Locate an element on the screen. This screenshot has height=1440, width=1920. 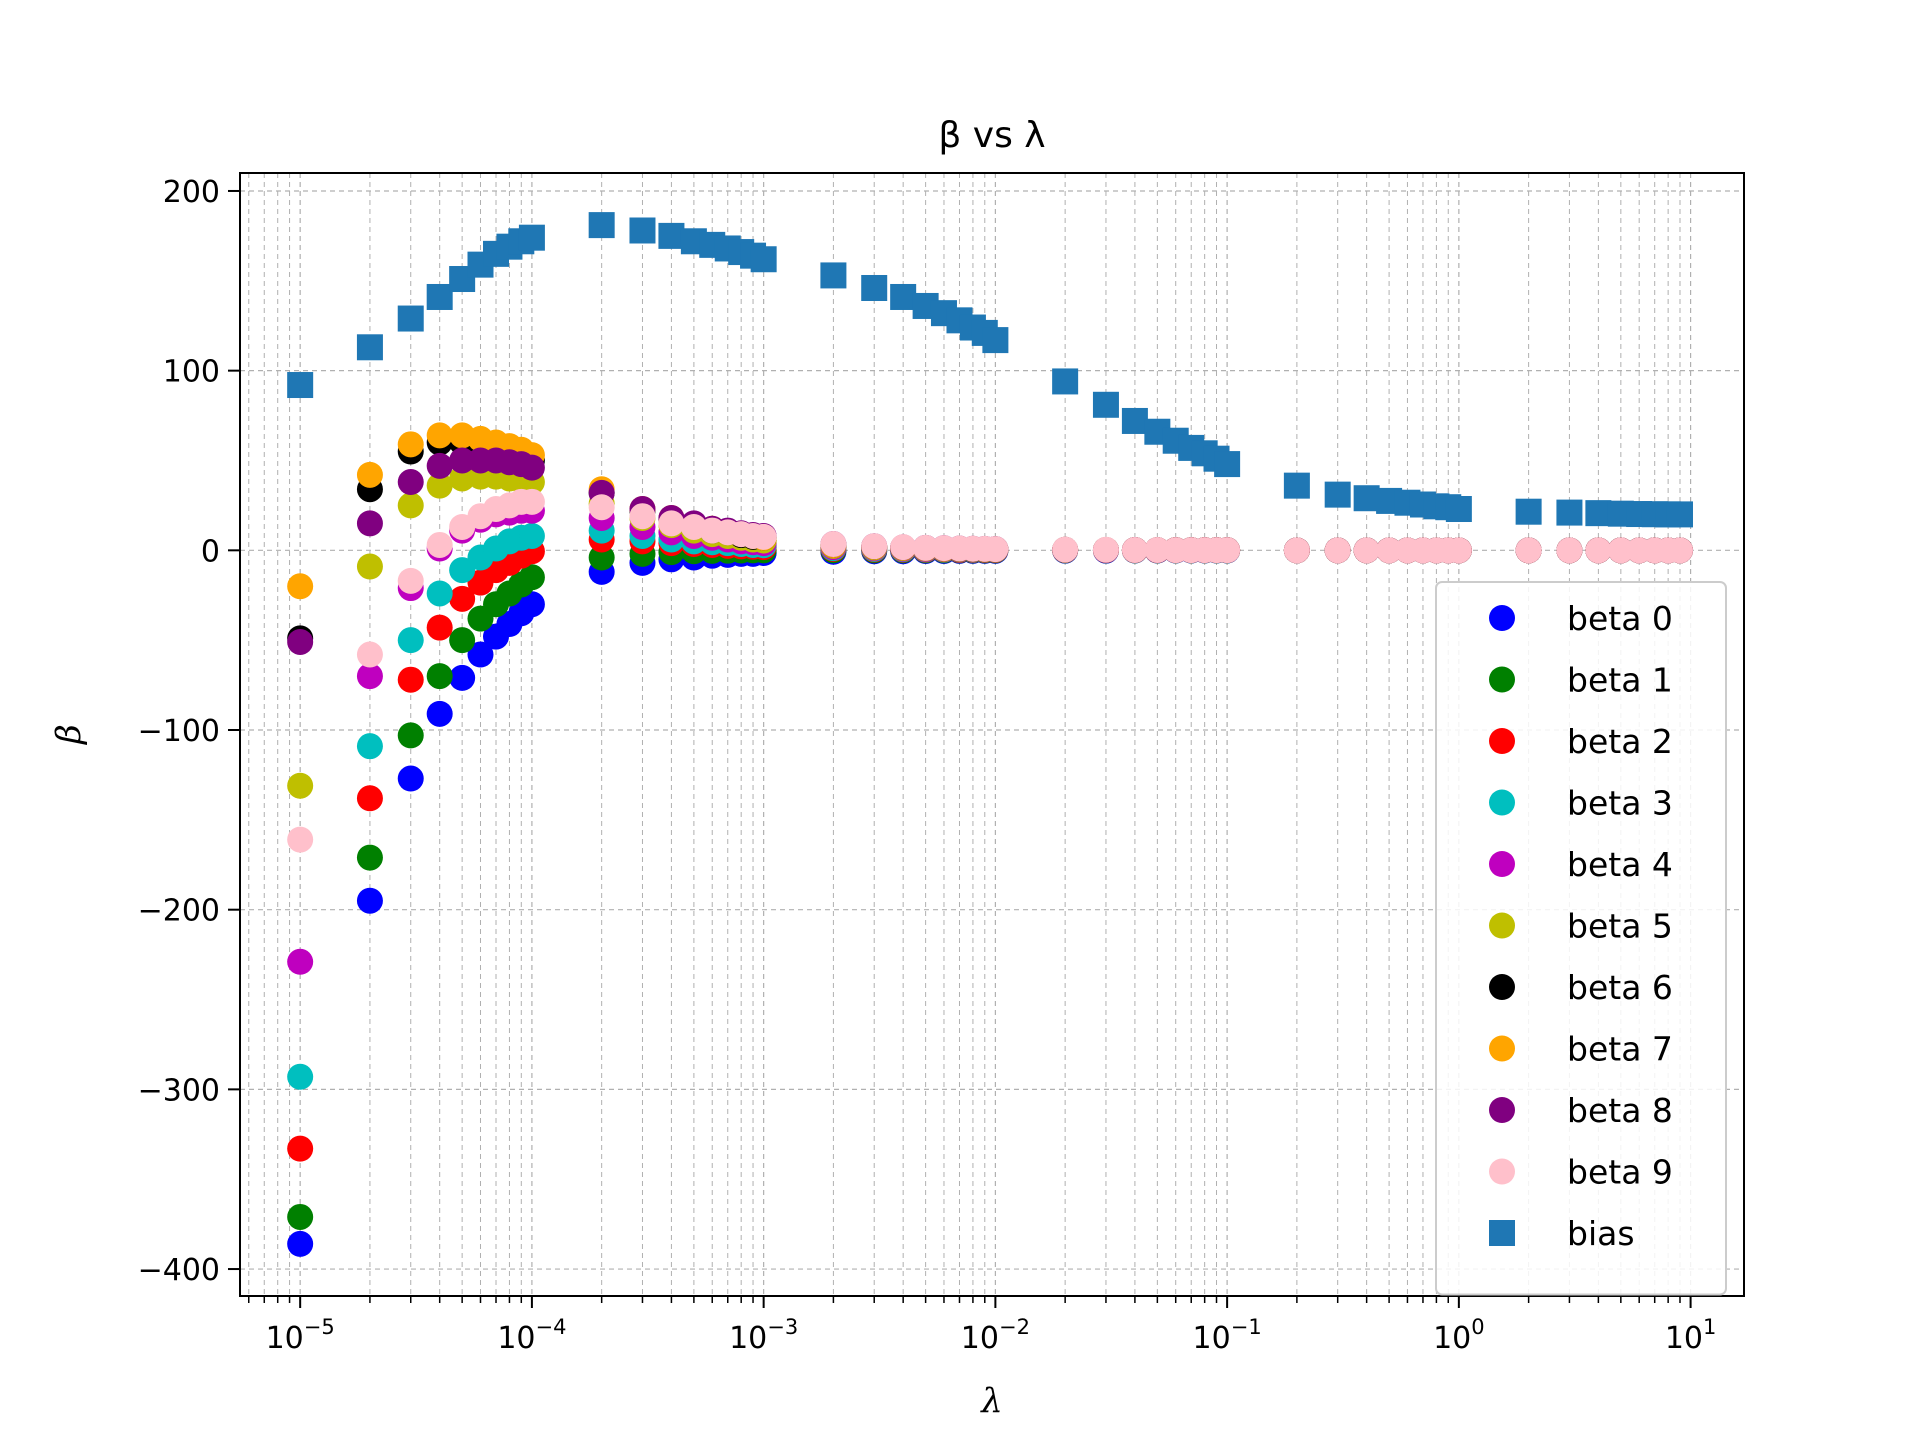
legend-label: beta 4 is located at coordinates (1620, 864).